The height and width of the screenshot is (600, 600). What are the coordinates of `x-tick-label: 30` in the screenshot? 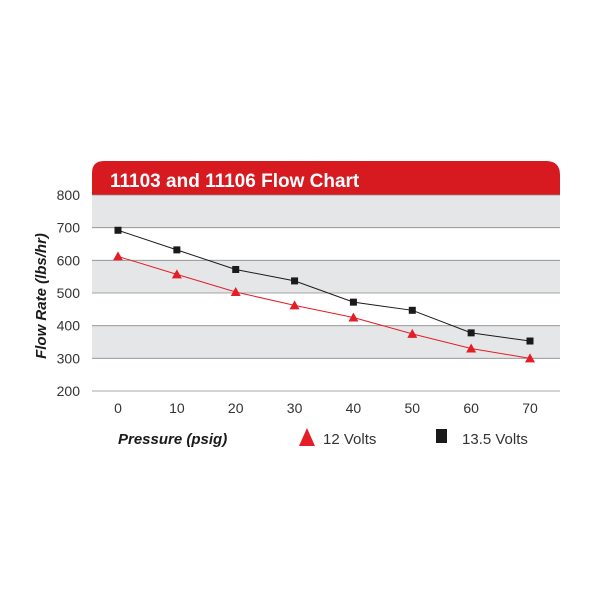 It's located at (295, 408).